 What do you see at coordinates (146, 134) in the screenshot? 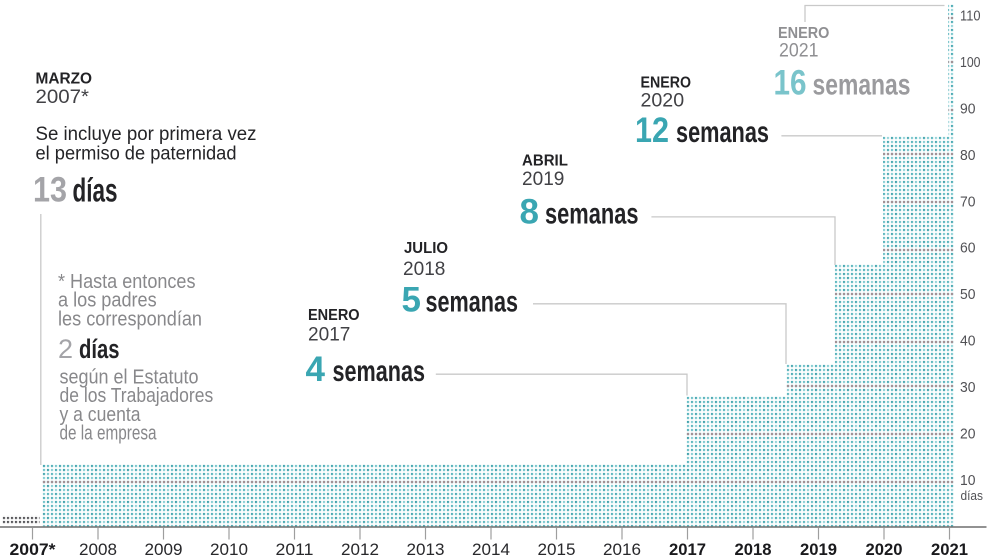
I see `svg-text: Se incluye por primera vez` at bounding box center [146, 134].